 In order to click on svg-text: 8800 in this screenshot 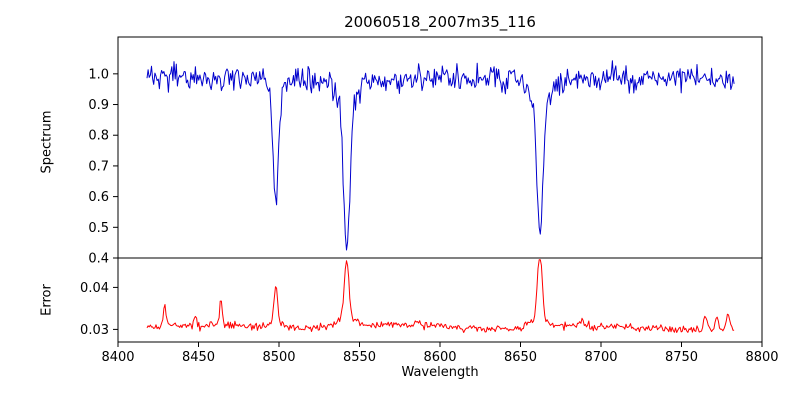, I will do `click(761, 357)`.